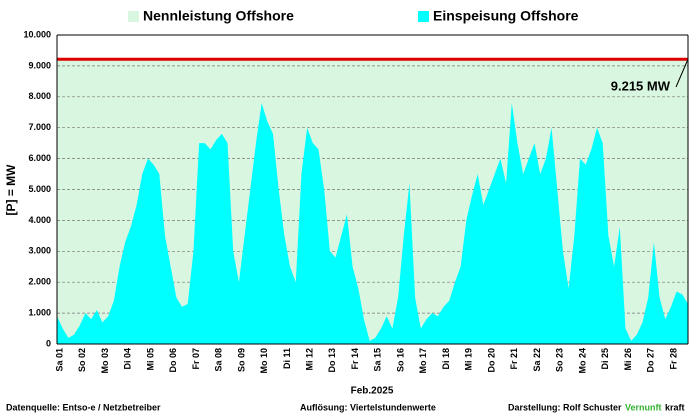 This screenshot has width=694, height=415. Describe the element at coordinates (641, 85) in the screenshot. I see `capacity-label: 9.215 MW` at that location.